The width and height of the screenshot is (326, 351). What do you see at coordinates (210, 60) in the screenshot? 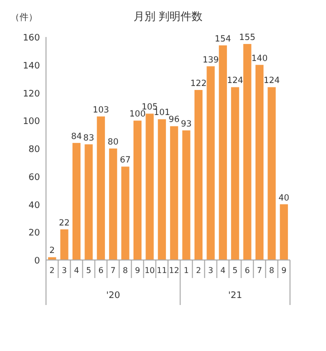
I see `data-label: 139` at bounding box center [210, 60].